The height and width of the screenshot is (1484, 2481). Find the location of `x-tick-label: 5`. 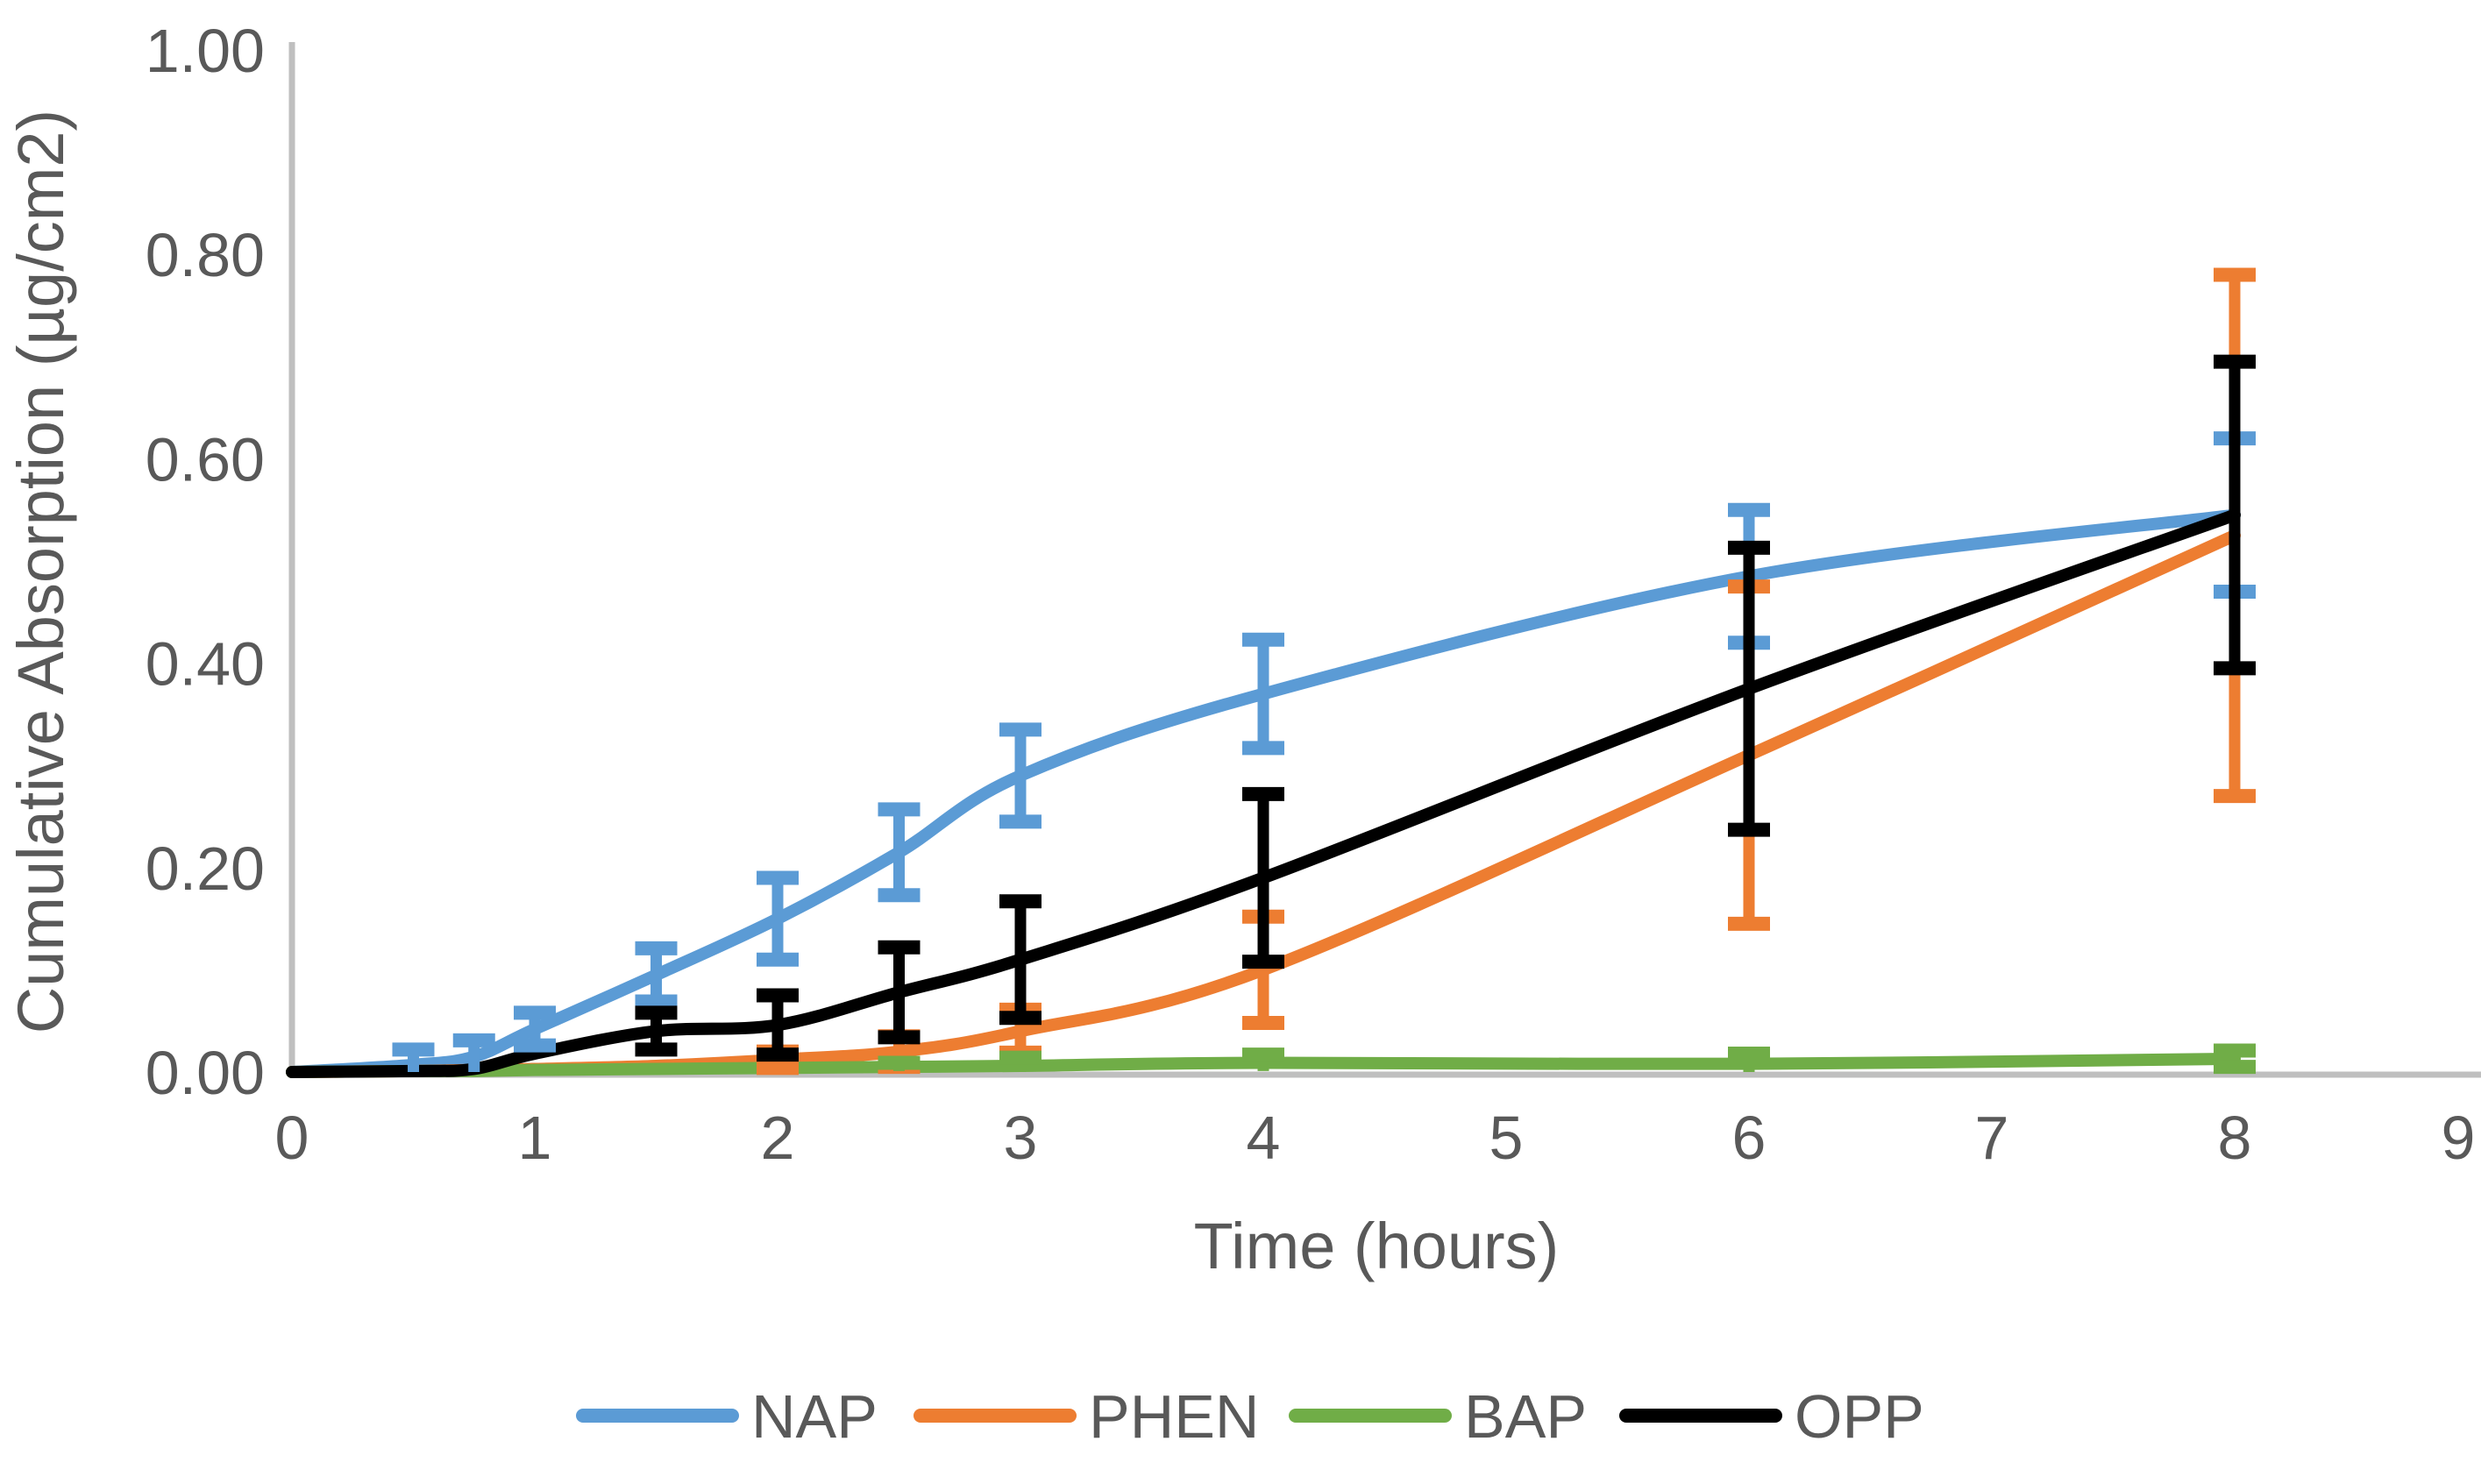

x-tick-label: 5 is located at coordinates (1507, 1138).